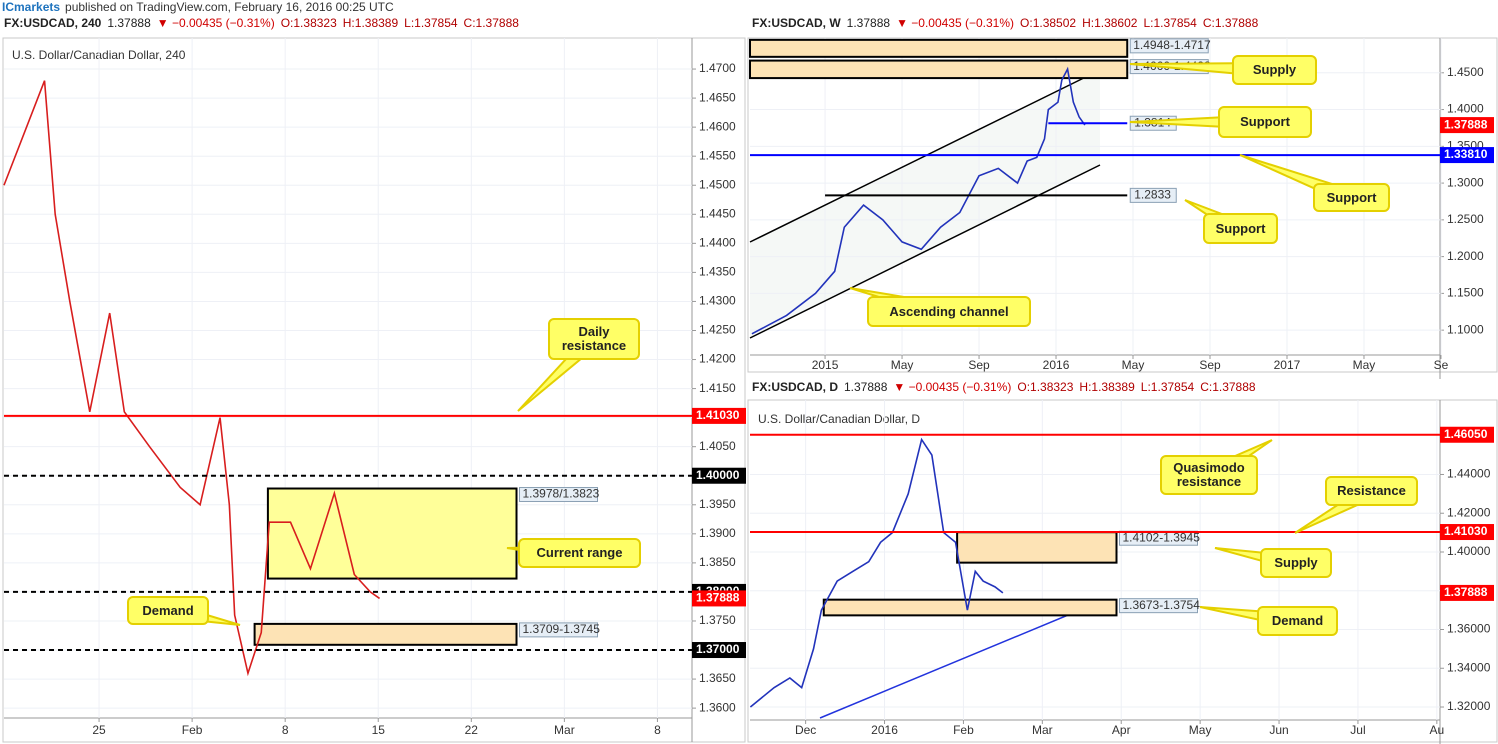 This screenshot has height=744, width=1498. I want to click on level-label: 1.33810, so click(1466, 154).